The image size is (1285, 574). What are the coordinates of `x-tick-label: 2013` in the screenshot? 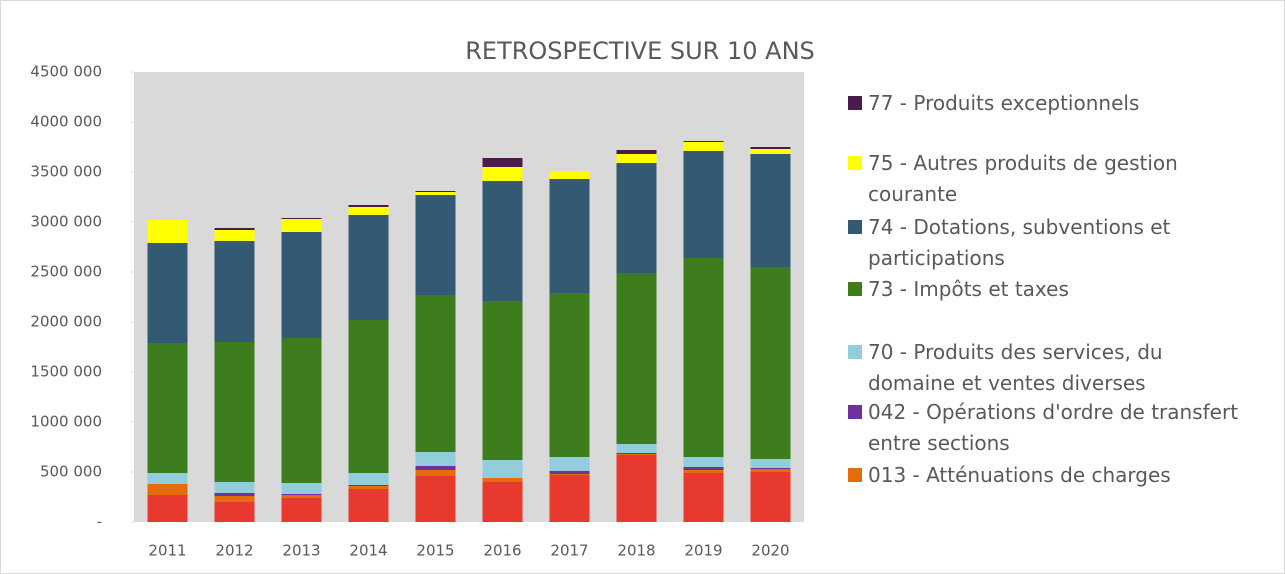 It's located at (301, 551).